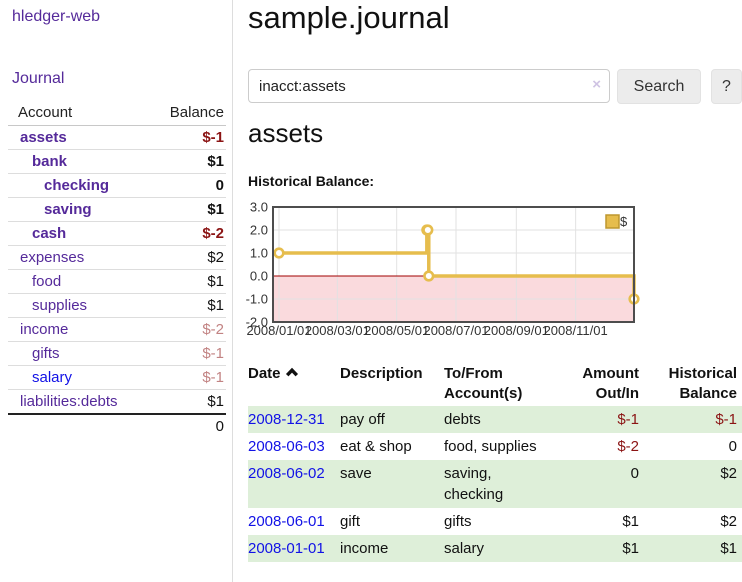  What do you see at coordinates (693, 548) in the screenshot?
I see `transaction-balance: $1` at bounding box center [693, 548].